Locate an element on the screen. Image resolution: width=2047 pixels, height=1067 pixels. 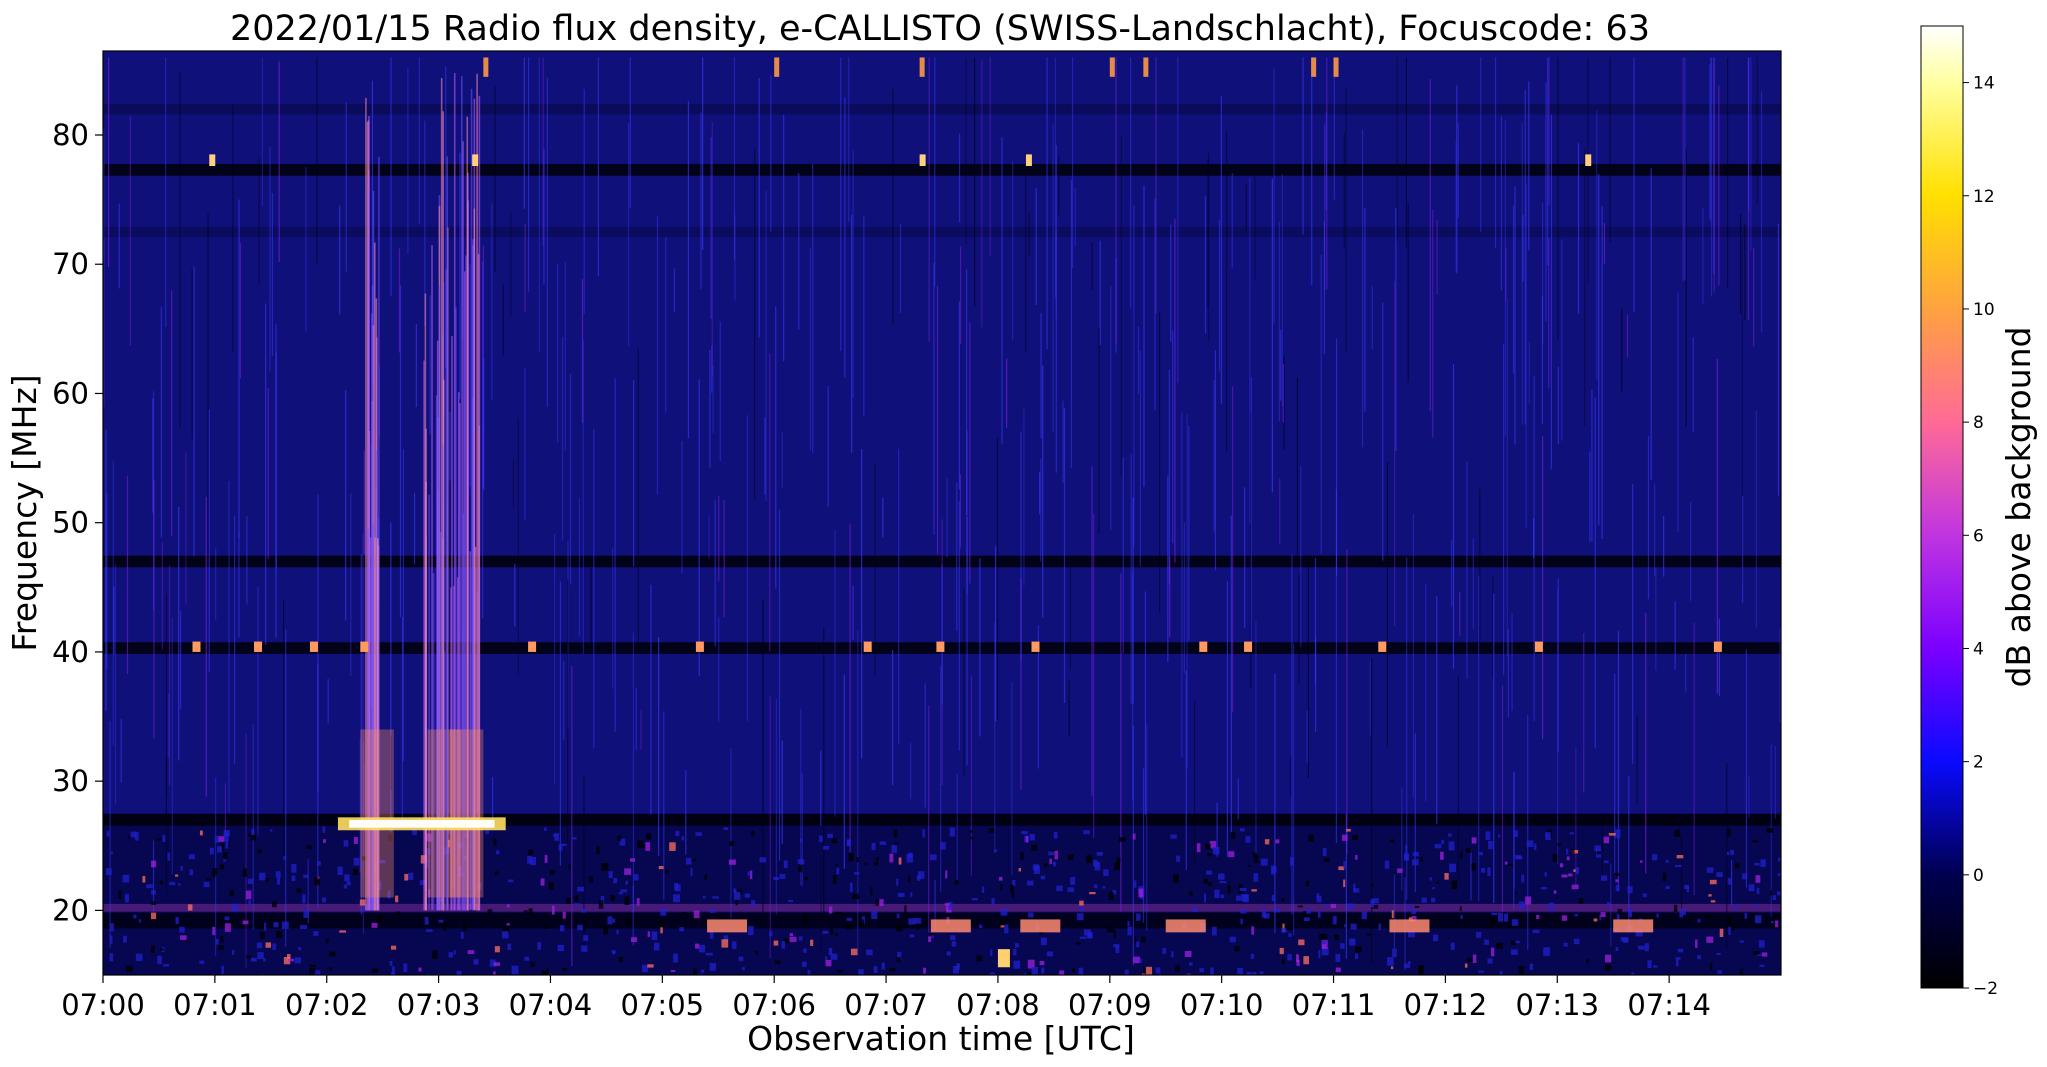
y-tick-label: 20 is located at coordinates (70, 910).